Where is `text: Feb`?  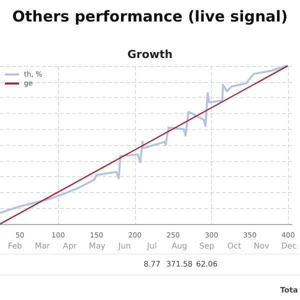
text: Feb is located at coordinates (15, 246).